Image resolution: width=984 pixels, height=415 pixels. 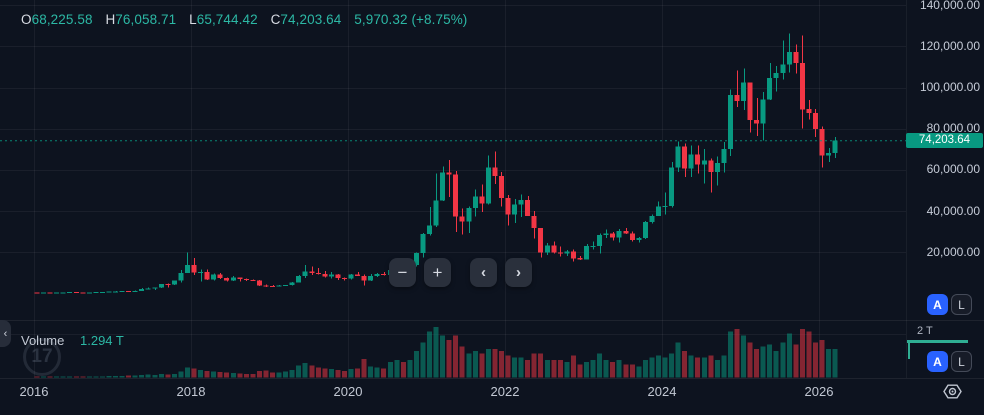 What do you see at coordinates (227, 19) in the screenshot?
I see `low-value: 65,744.42` at bounding box center [227, 19].